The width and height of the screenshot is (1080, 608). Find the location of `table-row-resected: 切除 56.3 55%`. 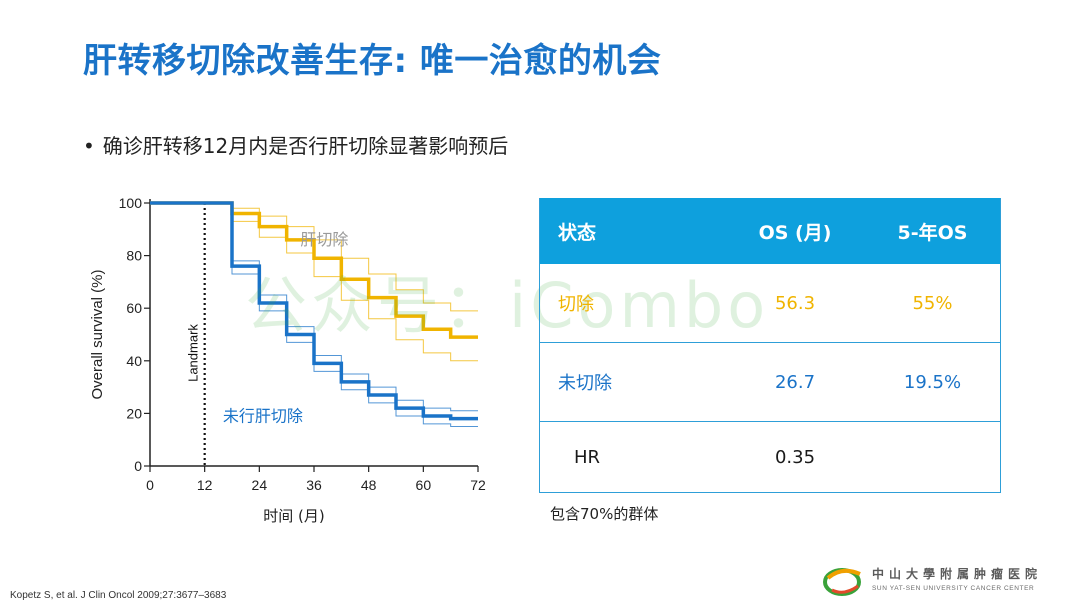

table-row-resected: 切除 56.3 55% is located at coordinates (770, 303).